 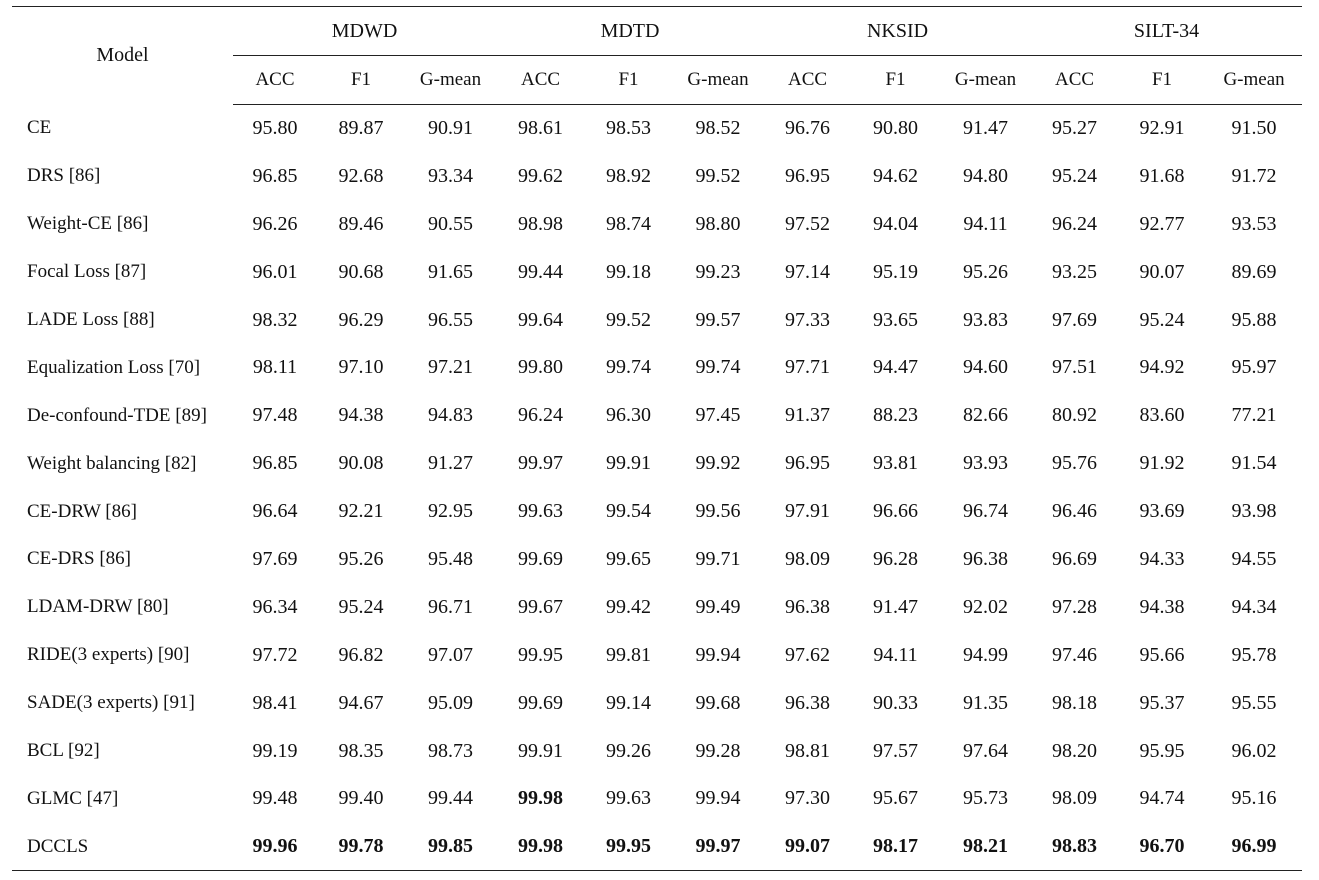 I want to click on metric-value: 96.85, so click(x=275, y=175).